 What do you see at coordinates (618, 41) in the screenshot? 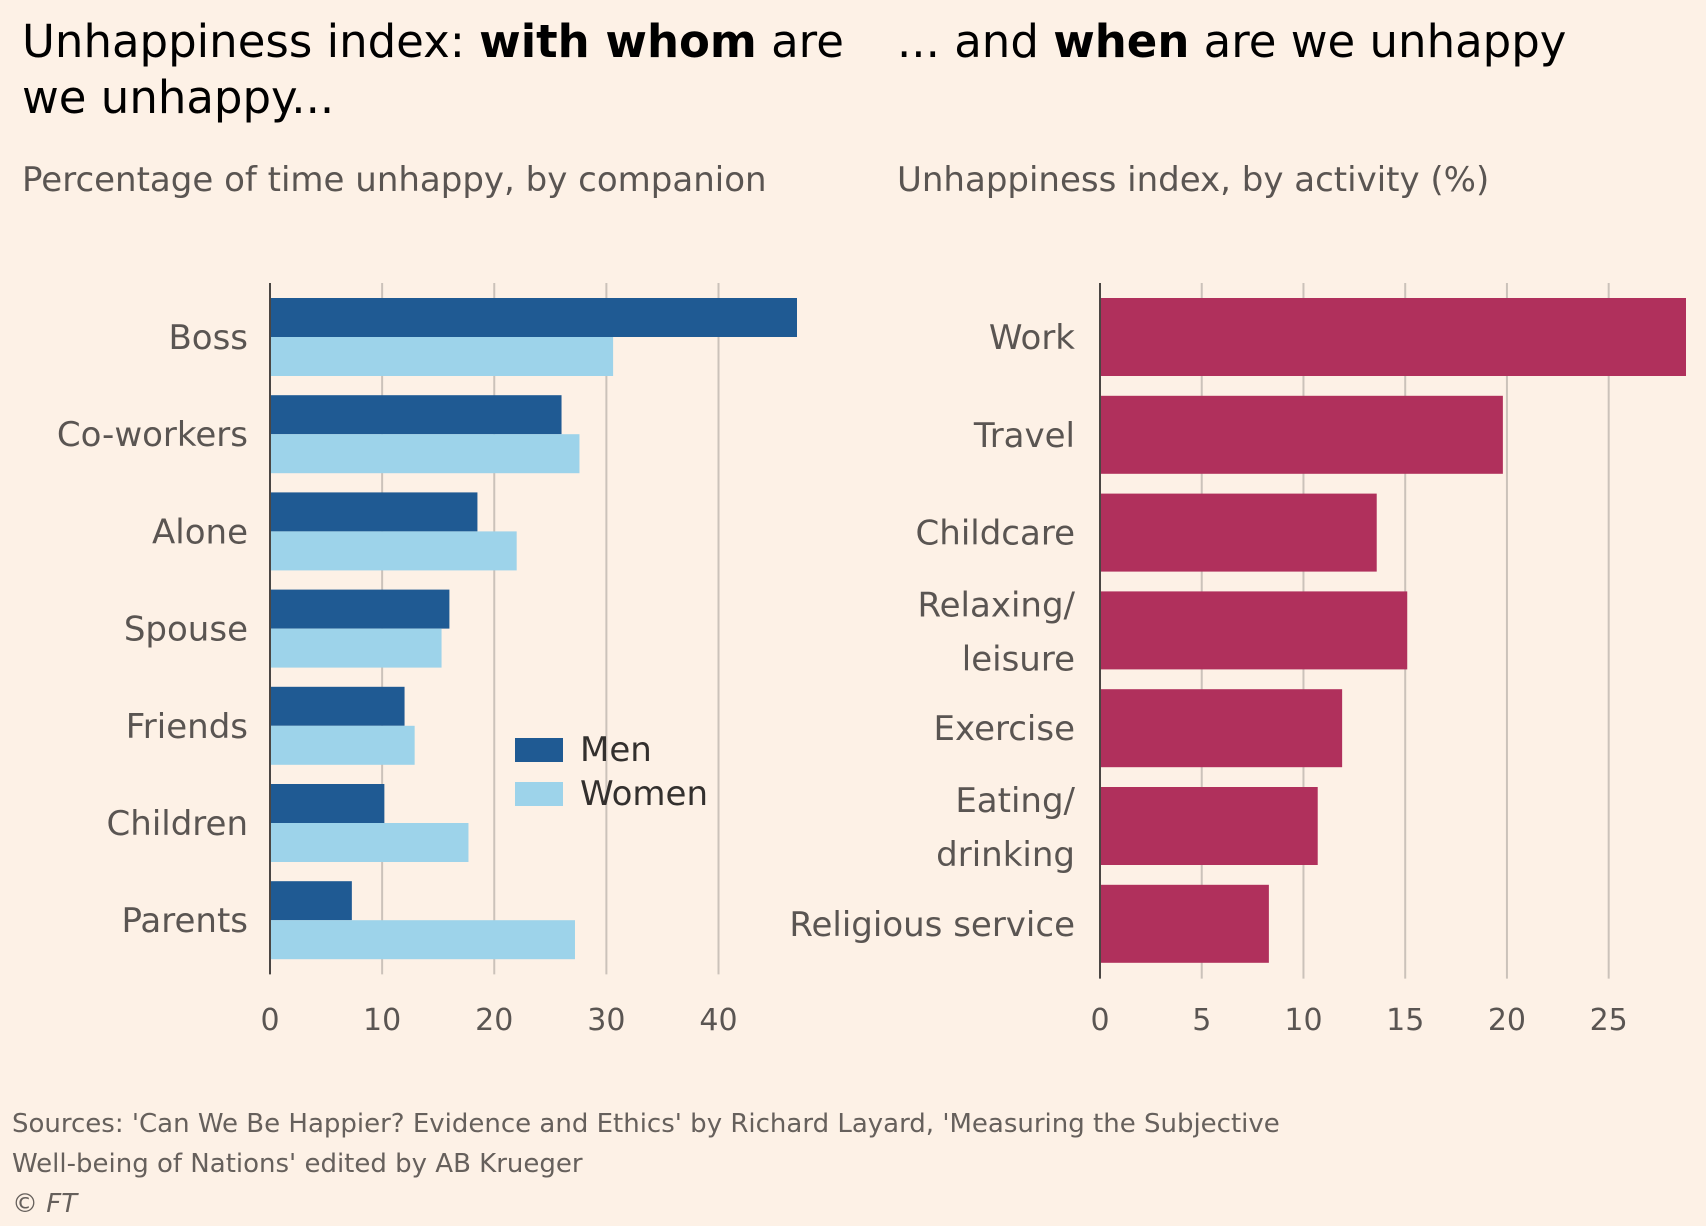
I see `left-title-bold: with whom` at bounding box center [618, 41].